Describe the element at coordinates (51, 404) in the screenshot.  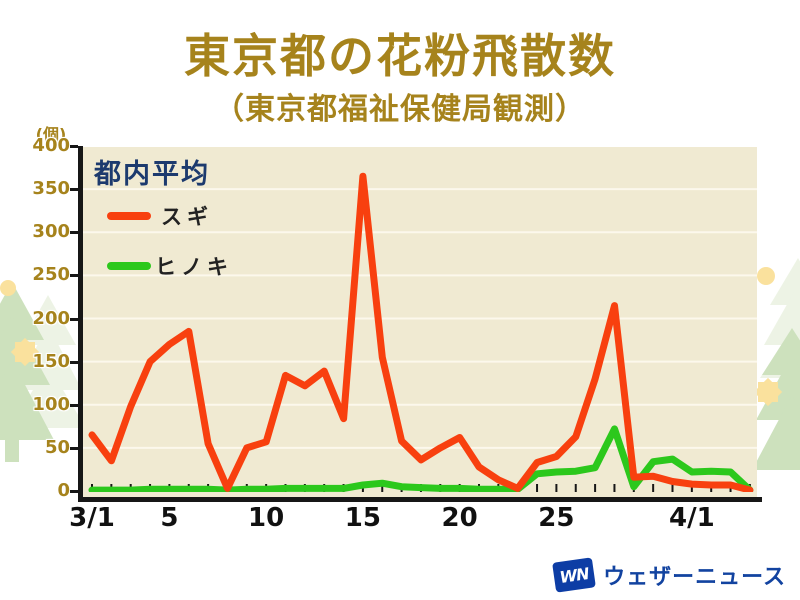
I see `y-tick-label: 100` at that location.